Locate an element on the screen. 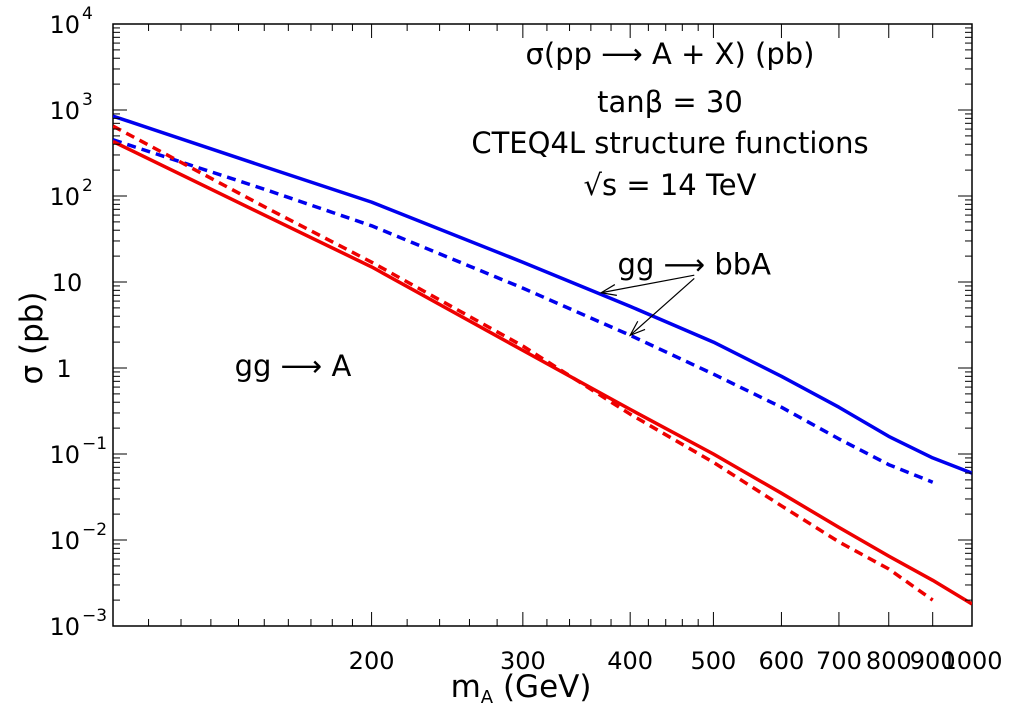  x-tick-label: 1000 is located at coordinates (971, 661).